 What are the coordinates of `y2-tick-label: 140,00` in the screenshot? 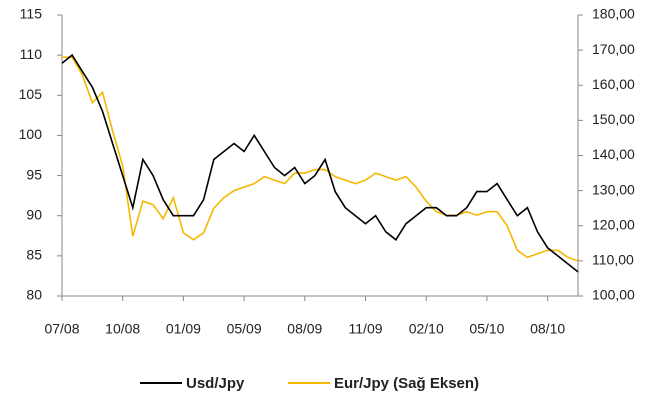 It's located at (613, 154).